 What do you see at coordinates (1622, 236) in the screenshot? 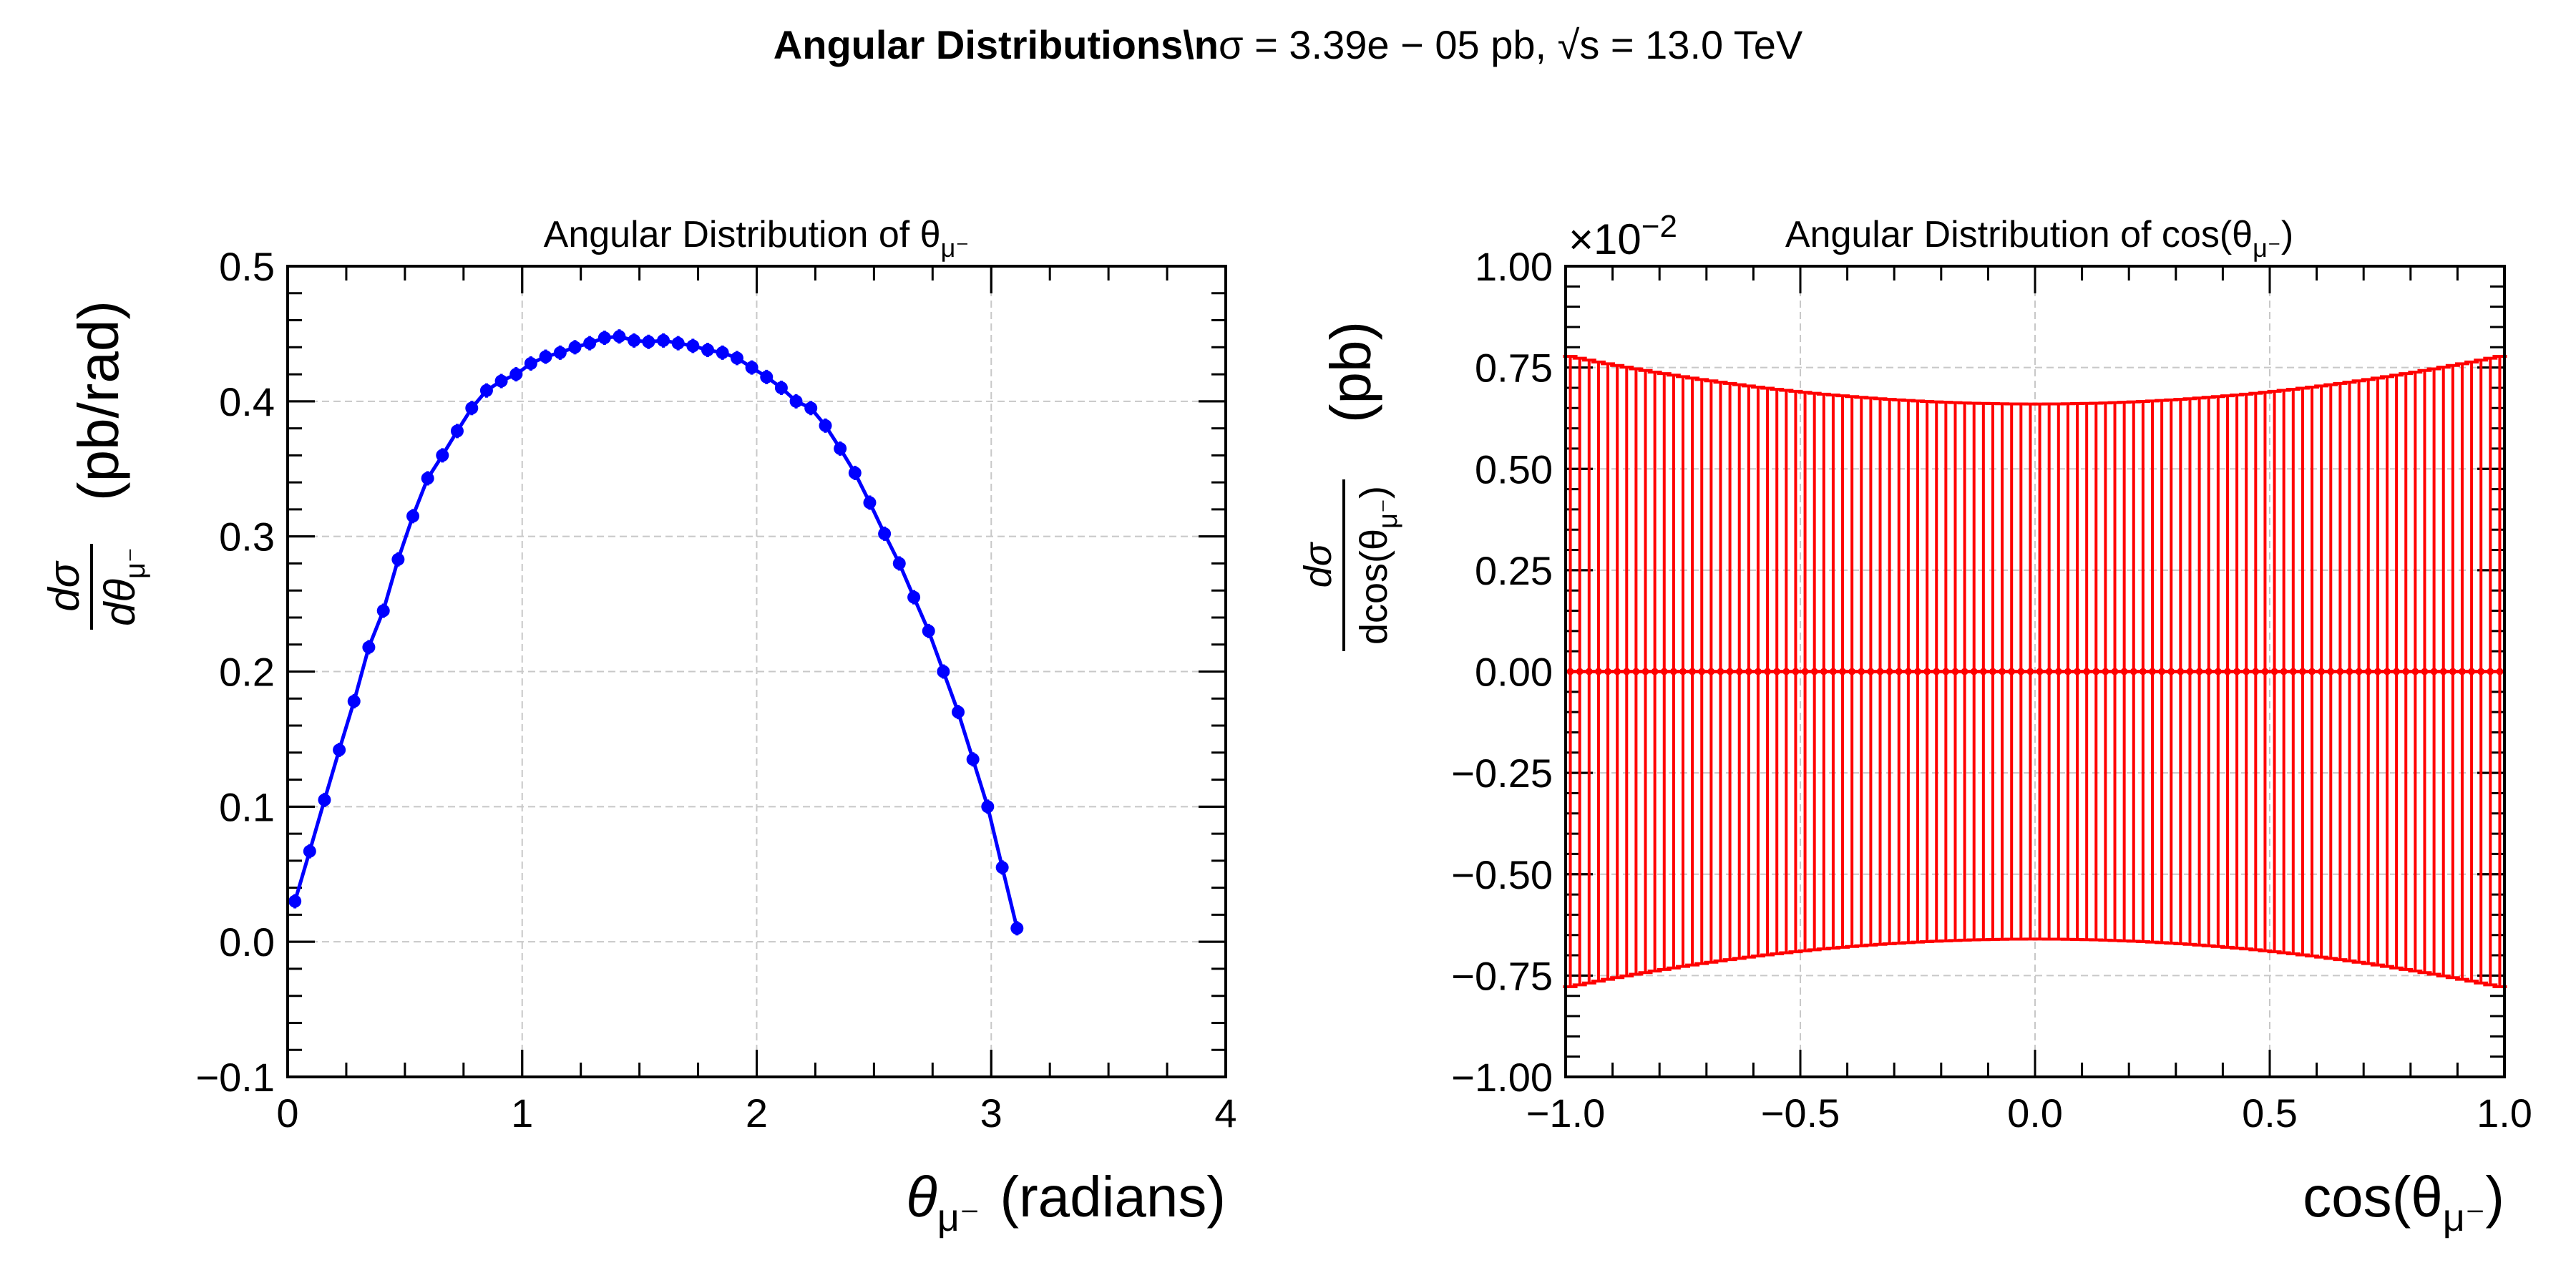
I see `right-offset-text: ×10⁻²` at bounding box center [1622, 236].